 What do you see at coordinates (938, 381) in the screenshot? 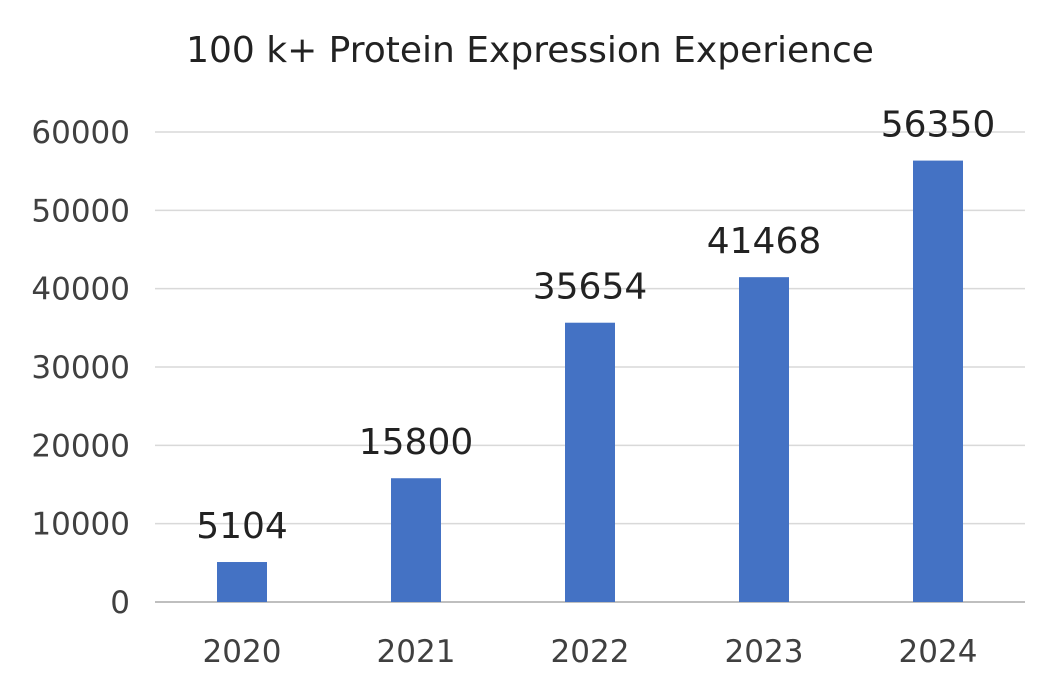
I see `bar-2024` at bounding box center [938, 381].